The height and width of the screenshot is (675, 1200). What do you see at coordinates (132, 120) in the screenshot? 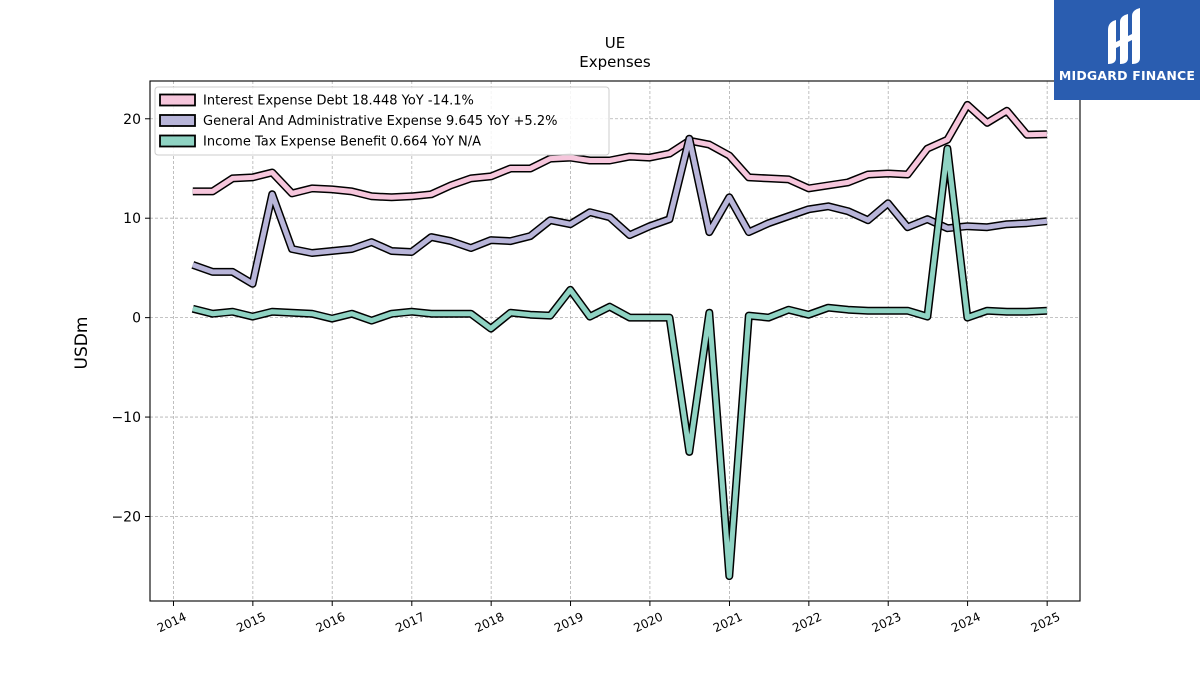
I see `y-tick-label: 20` at bounding box center [132, 120].